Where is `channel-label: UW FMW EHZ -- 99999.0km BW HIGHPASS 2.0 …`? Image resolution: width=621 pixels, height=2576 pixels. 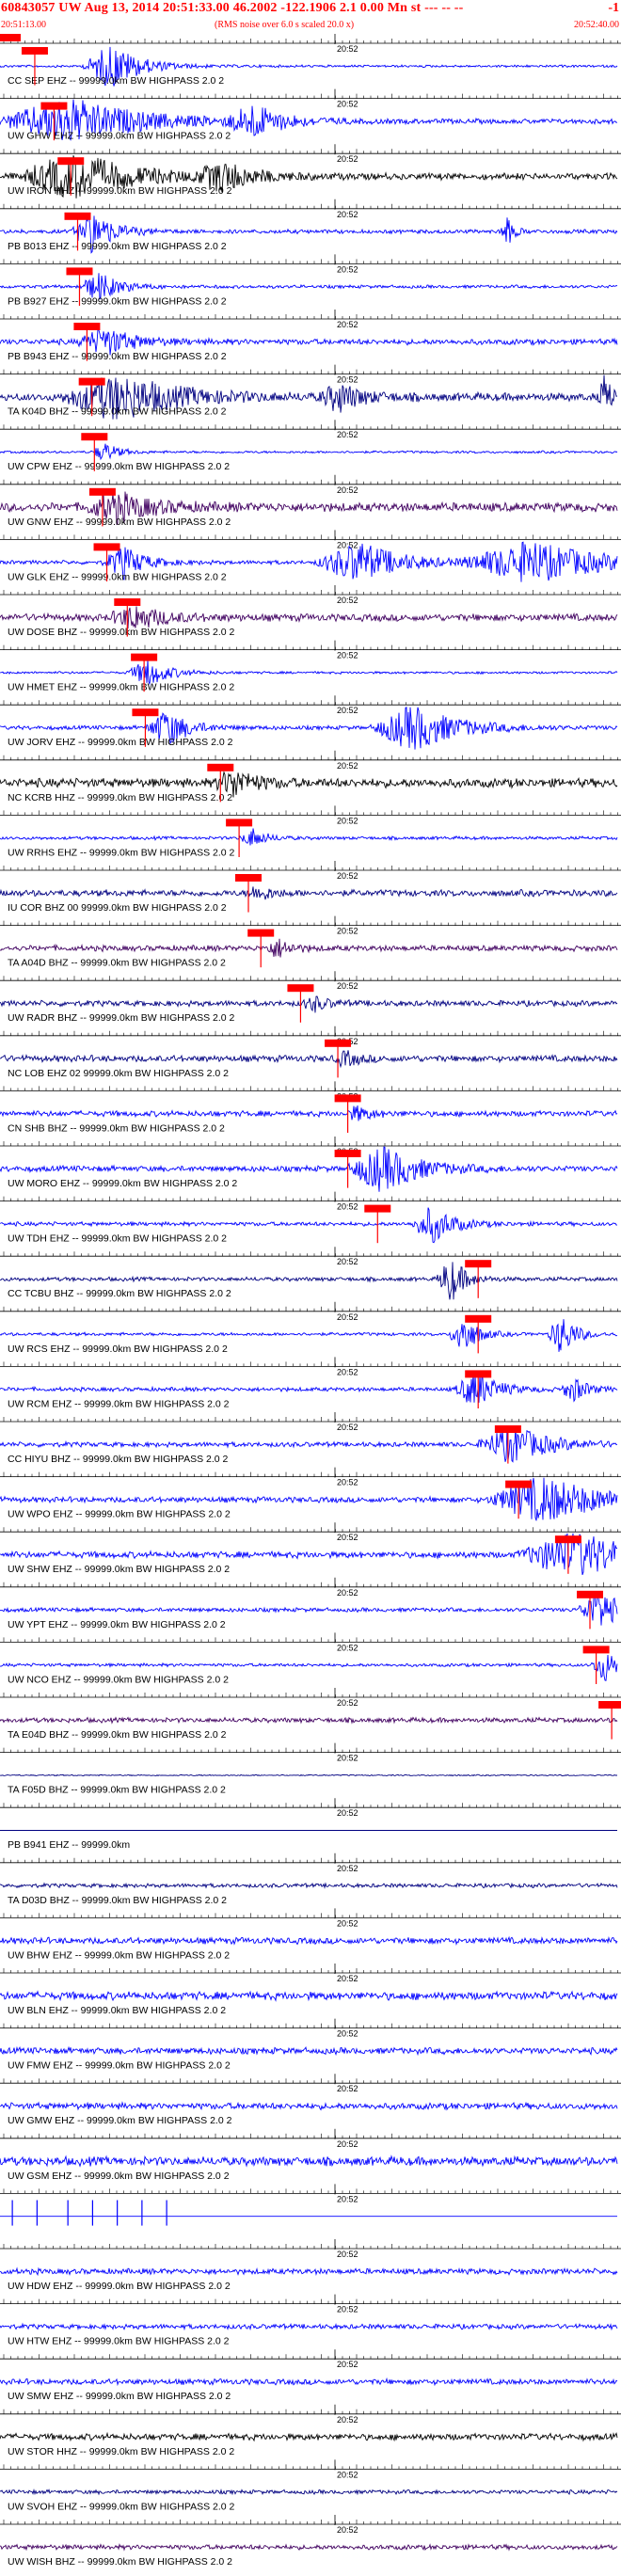
channel-label: UW FMW EHZ -- 99999.0km BW HIGHPASS 2.0 … is located at coordinates (119, 2066).